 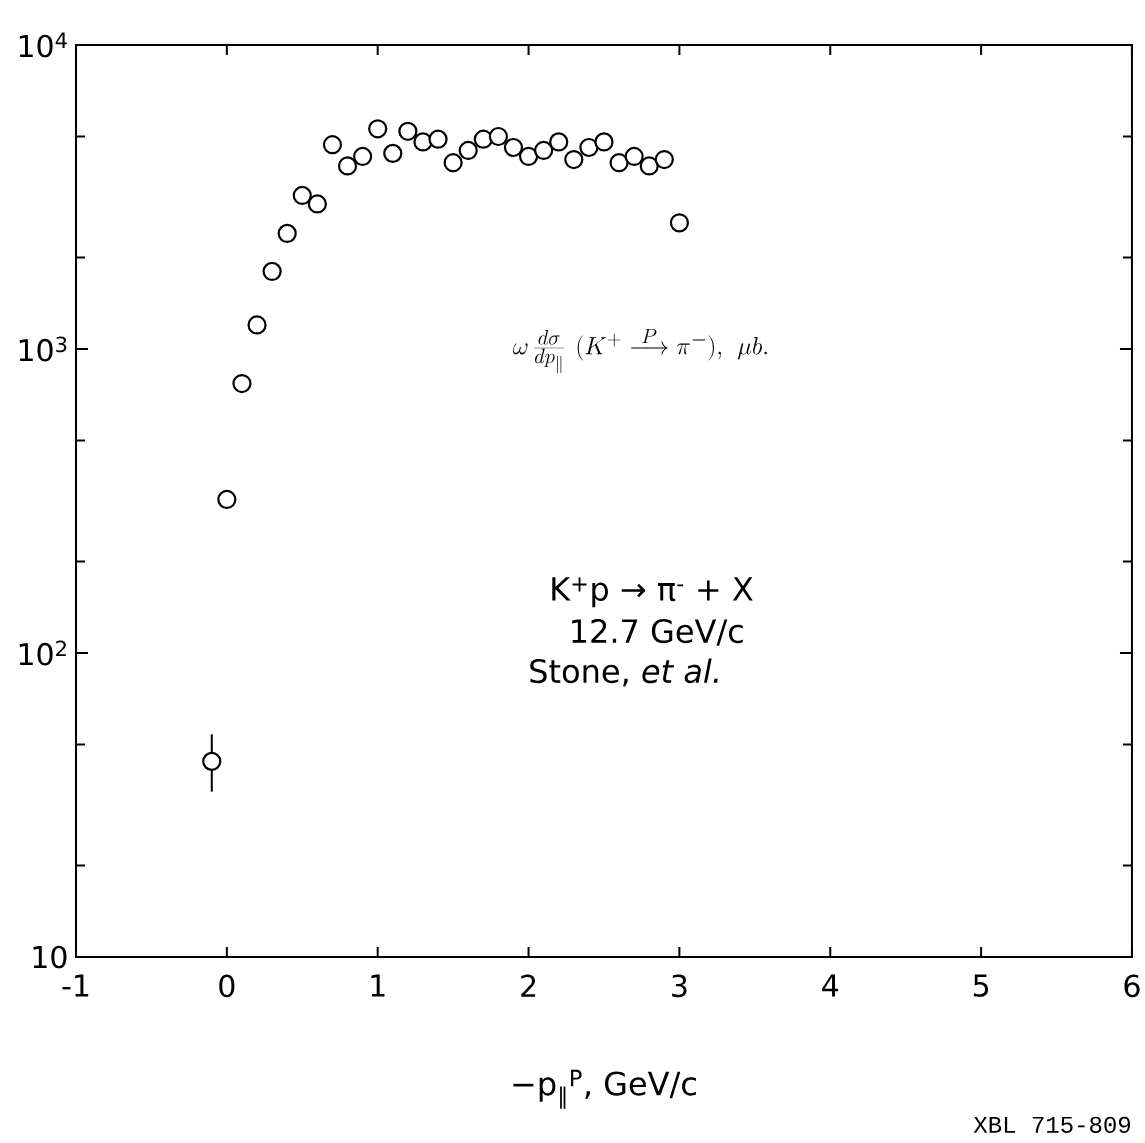 What do you see at coordinates (50, 957) in the screenshot?
I see `y-tick-label: 10` at bounding box center [50, 957].